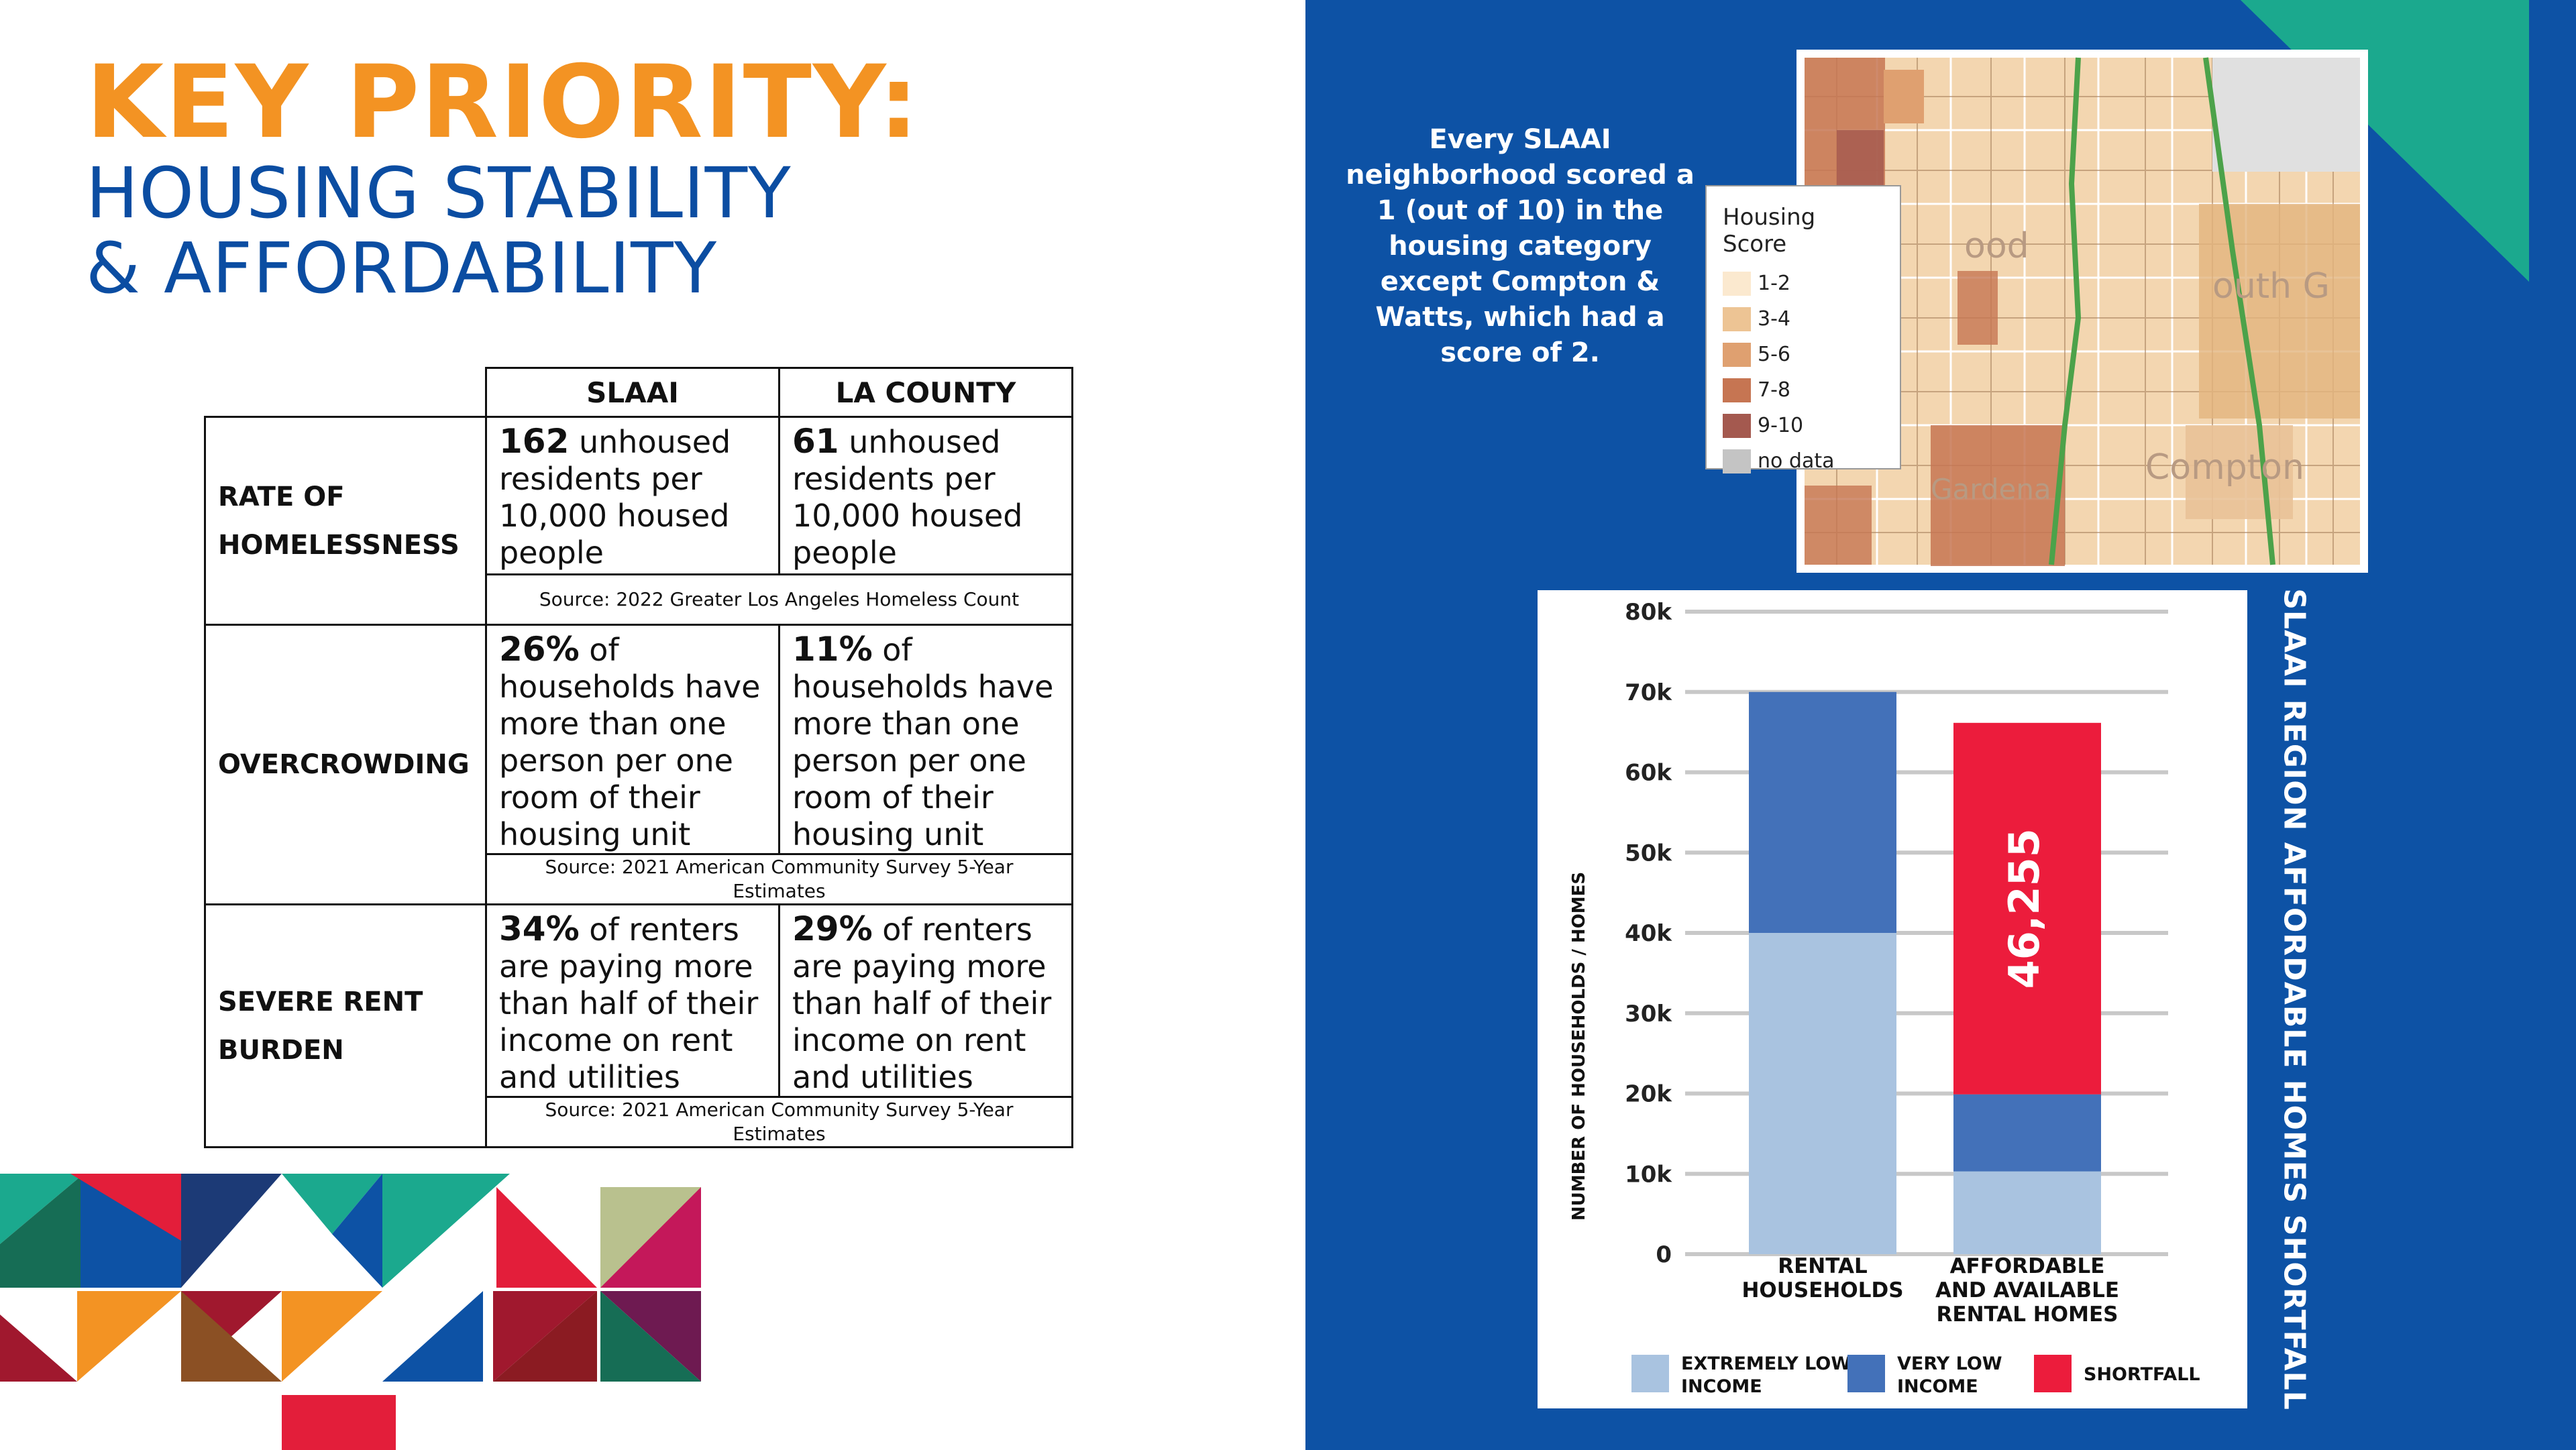 The width and height of the screenshot is (2576, 1450). Describe the element at coordinates (1774, 354) in the screenshot. I see `legend-label: 5-6` at that location.